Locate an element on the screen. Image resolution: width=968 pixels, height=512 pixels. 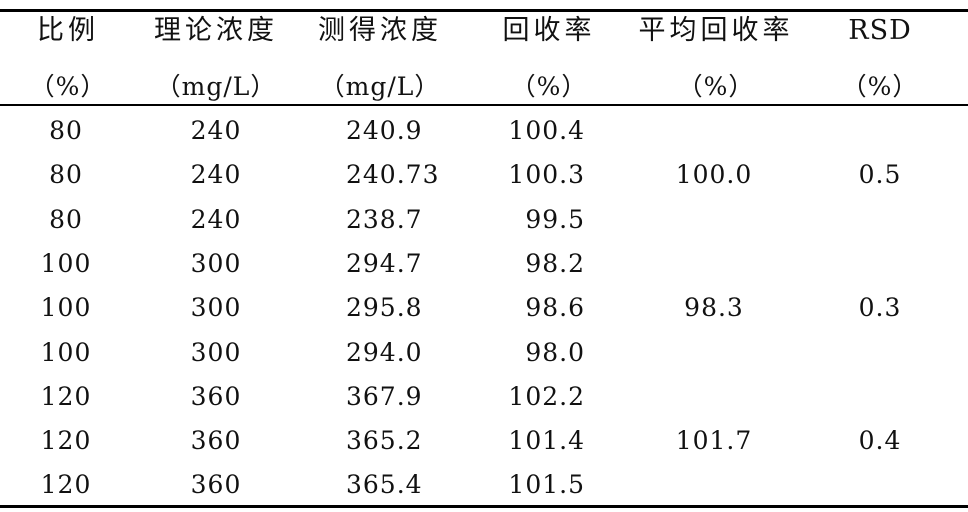
header-rule is located at coordinates (484, 105).